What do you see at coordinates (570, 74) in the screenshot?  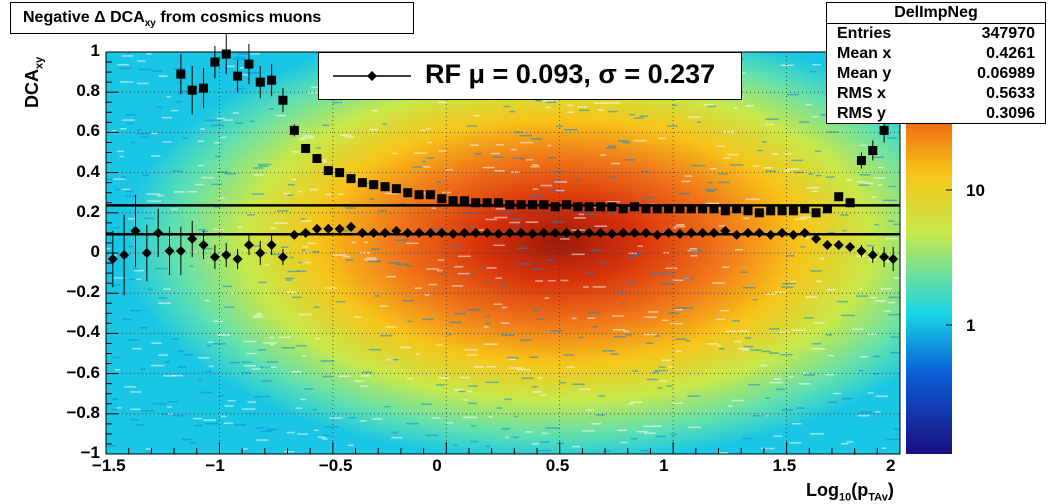 I see `legend-label: RF μ = 0.093, σ = 0.237` at bounding box center [570, 74].